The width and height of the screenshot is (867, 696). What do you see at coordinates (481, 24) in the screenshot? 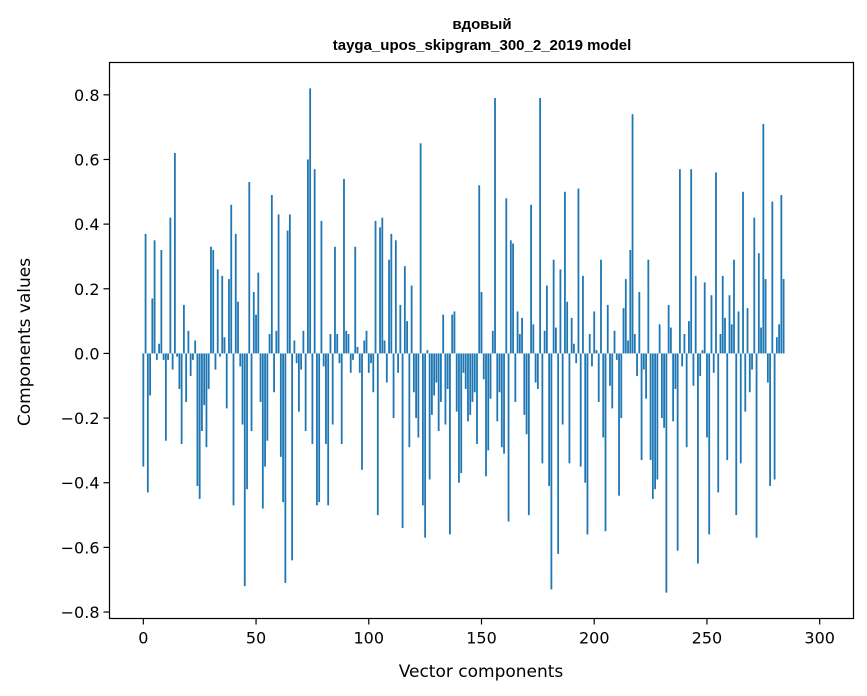
I see `chart-title: вдовый` at bounding box center [481, 24].